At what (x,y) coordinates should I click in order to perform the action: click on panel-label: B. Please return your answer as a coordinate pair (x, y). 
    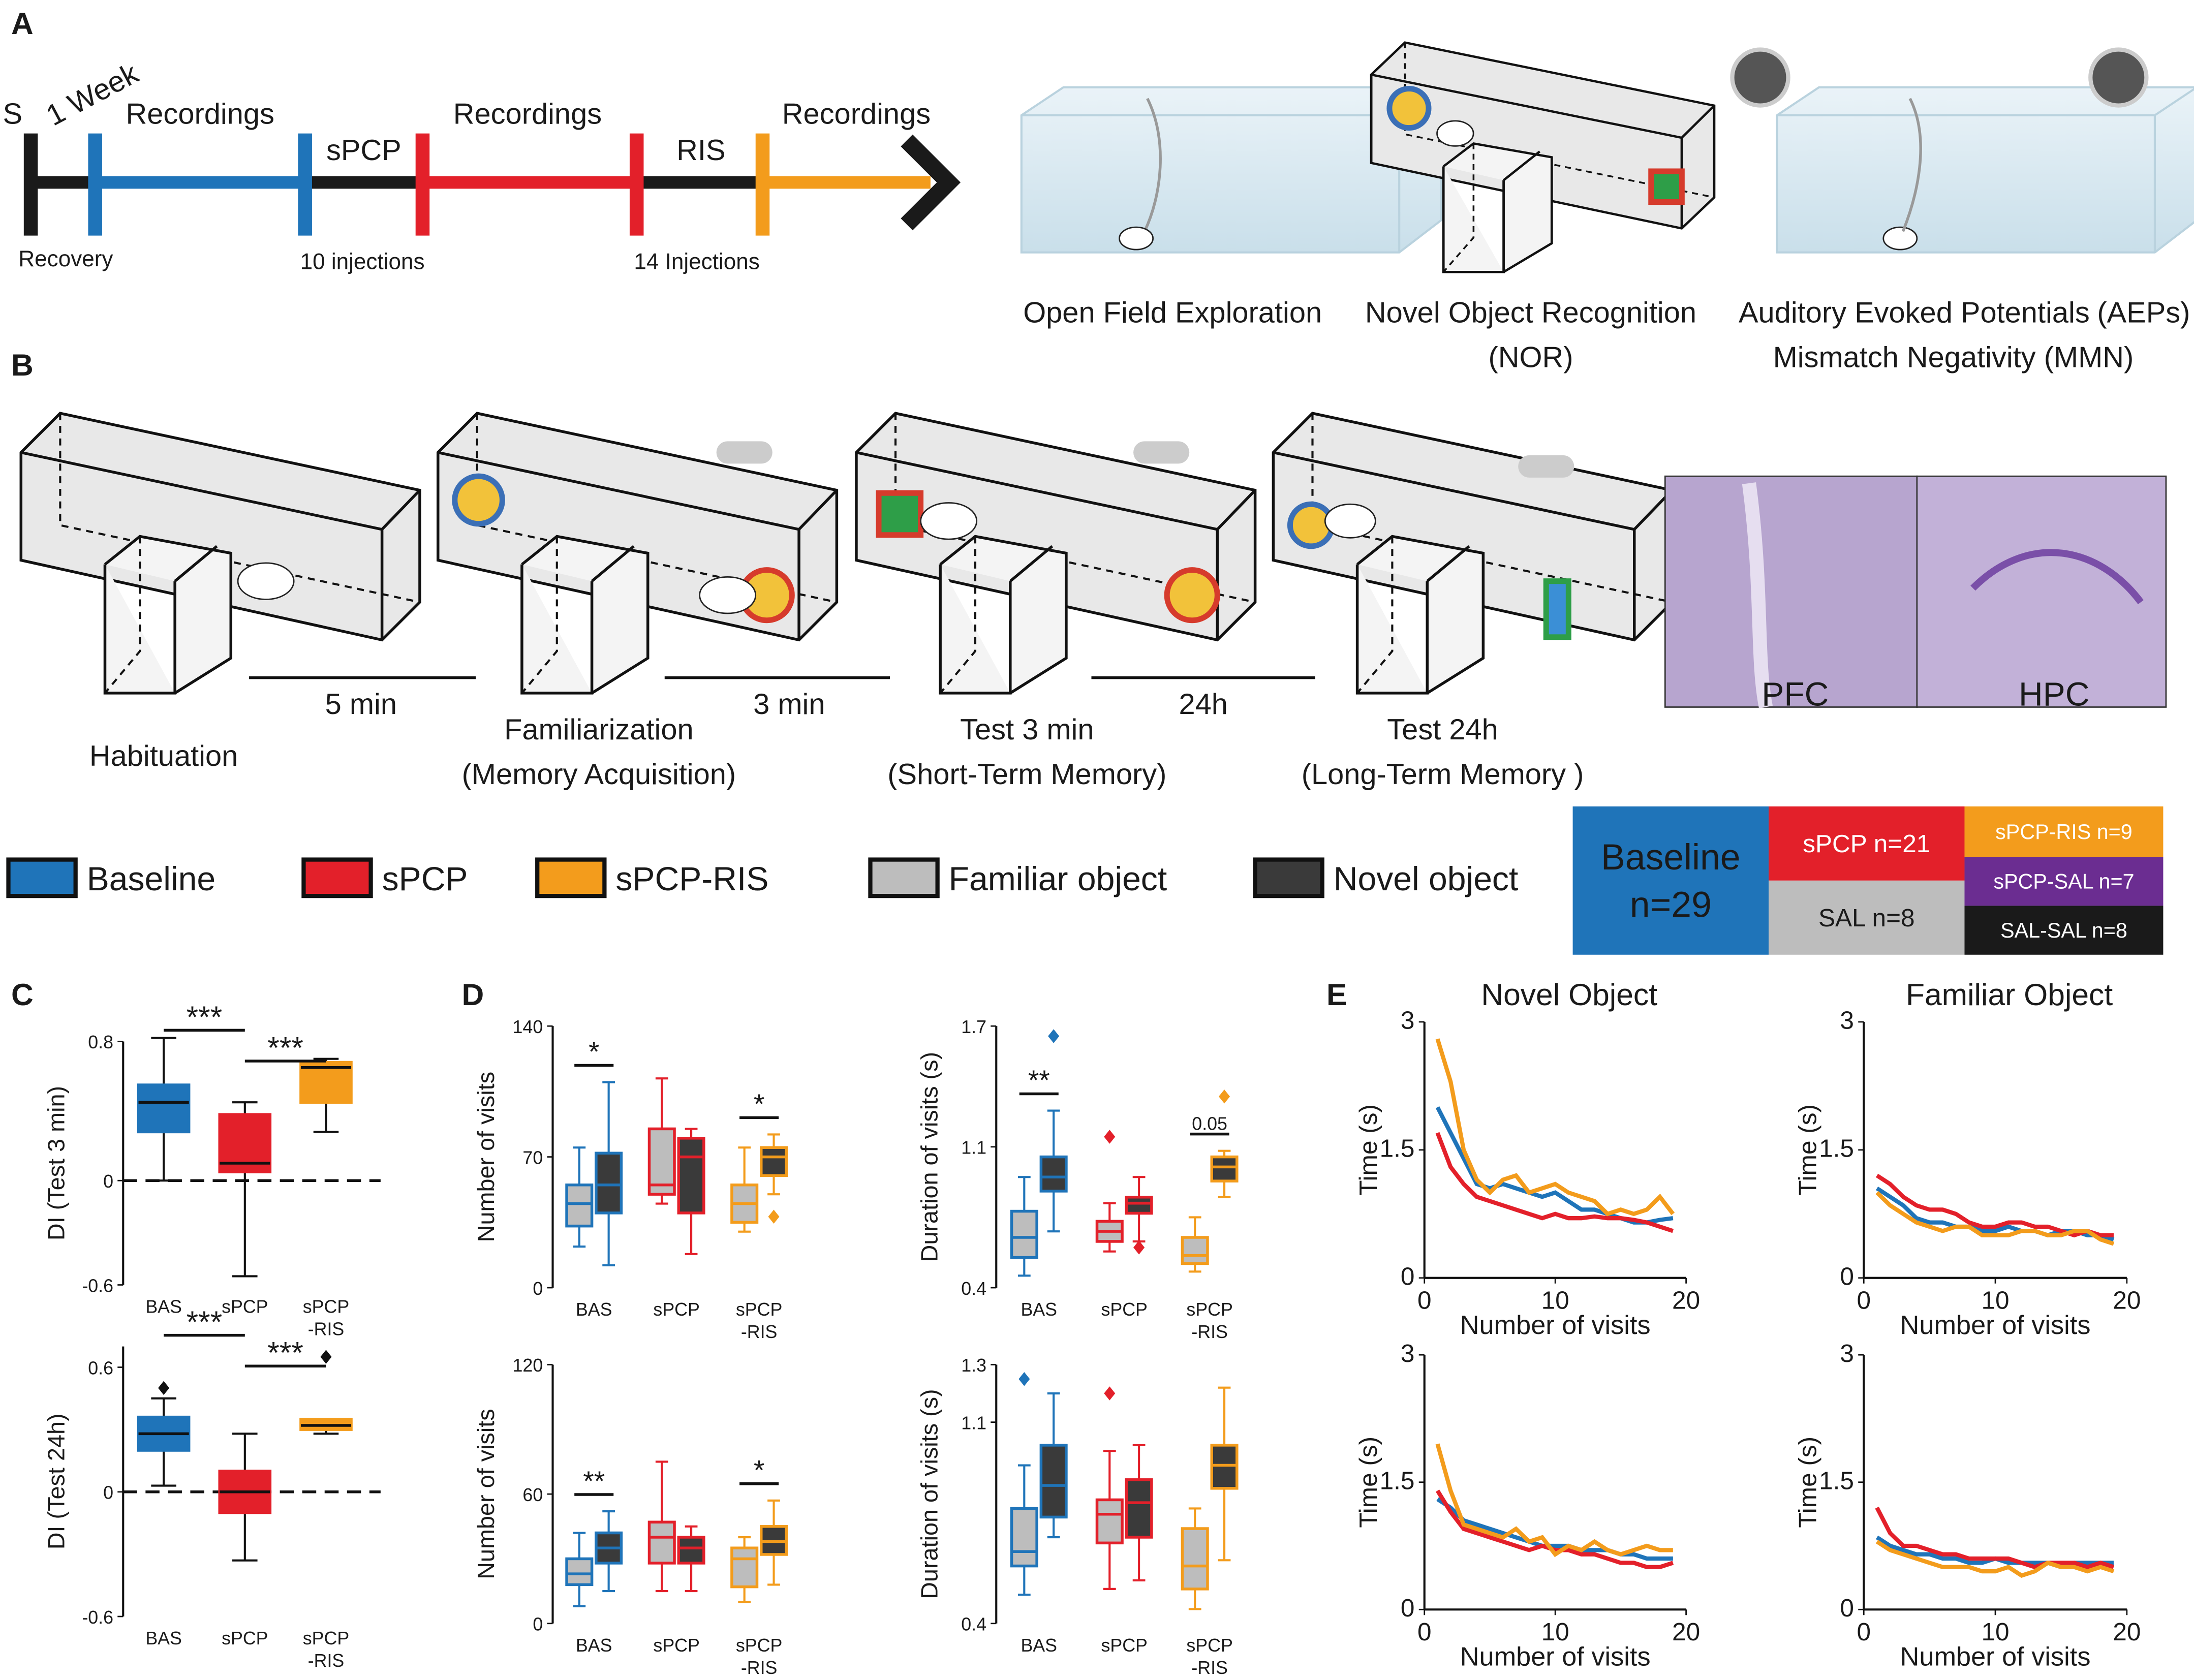
    Looking at the image, I should click on (22, 365).